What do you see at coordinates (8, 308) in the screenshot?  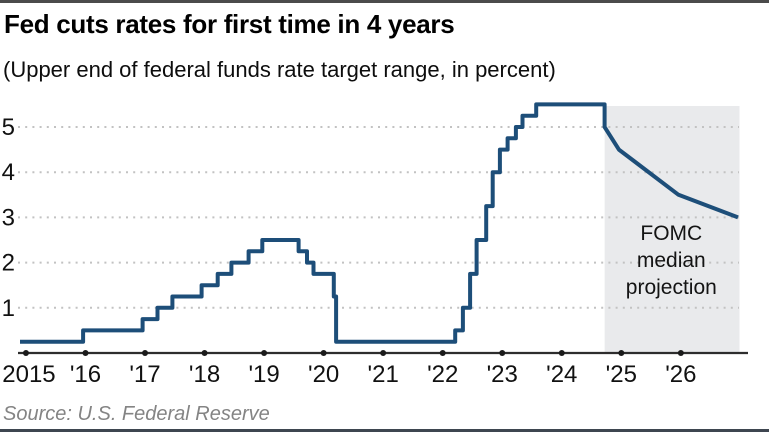 I see `y-tick-label: 1` at bounding box center [8, 308].